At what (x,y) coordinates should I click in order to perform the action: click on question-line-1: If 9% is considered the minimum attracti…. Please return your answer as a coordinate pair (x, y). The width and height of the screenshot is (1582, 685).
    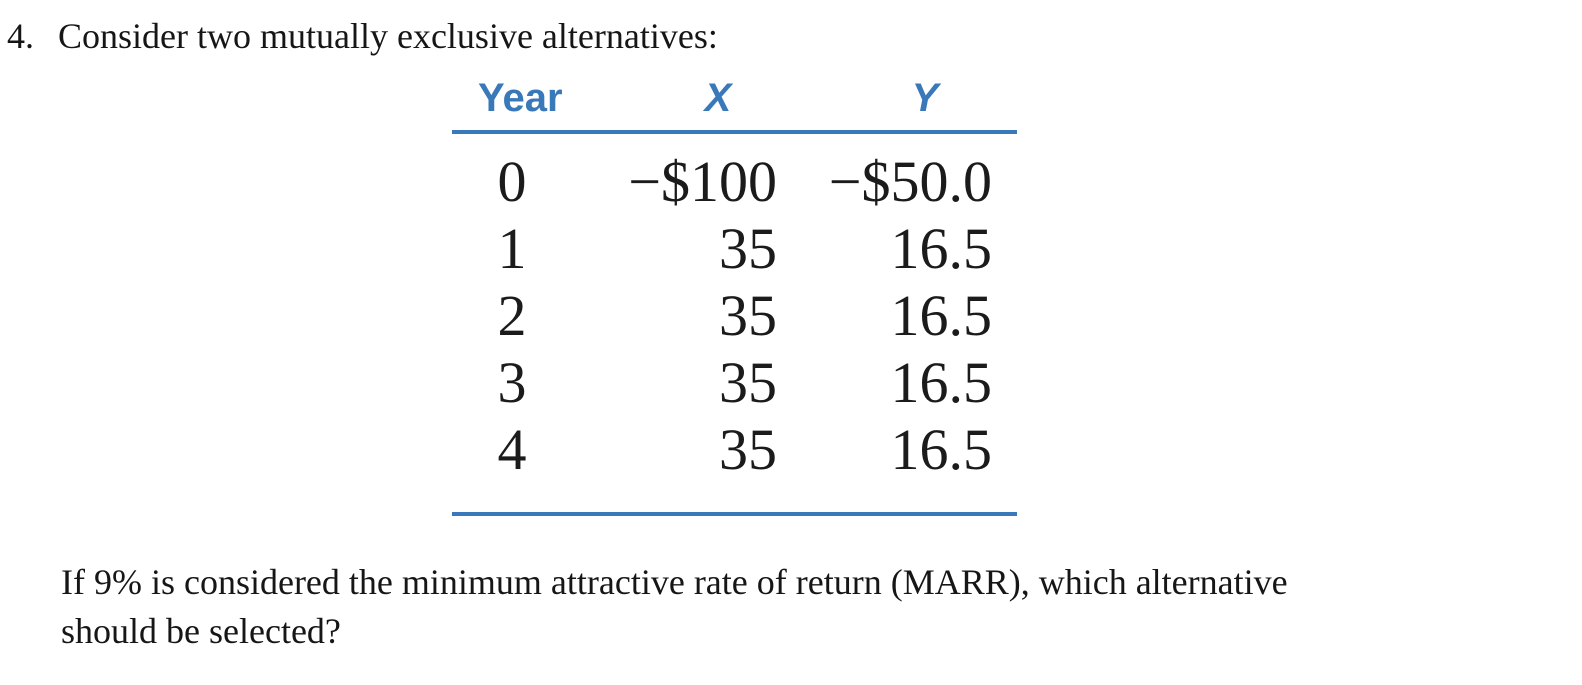
    Looking at the image, I should click on (674, 582).